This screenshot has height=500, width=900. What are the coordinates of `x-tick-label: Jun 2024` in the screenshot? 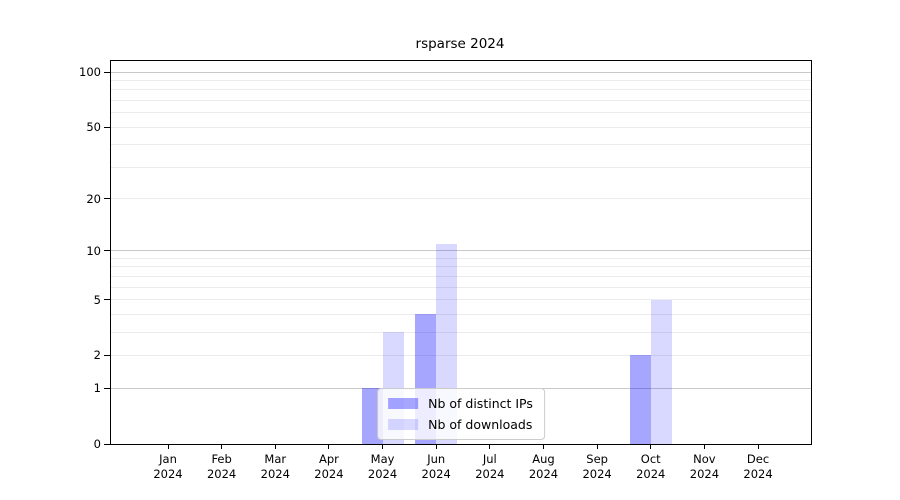 It's located at (436, 467).